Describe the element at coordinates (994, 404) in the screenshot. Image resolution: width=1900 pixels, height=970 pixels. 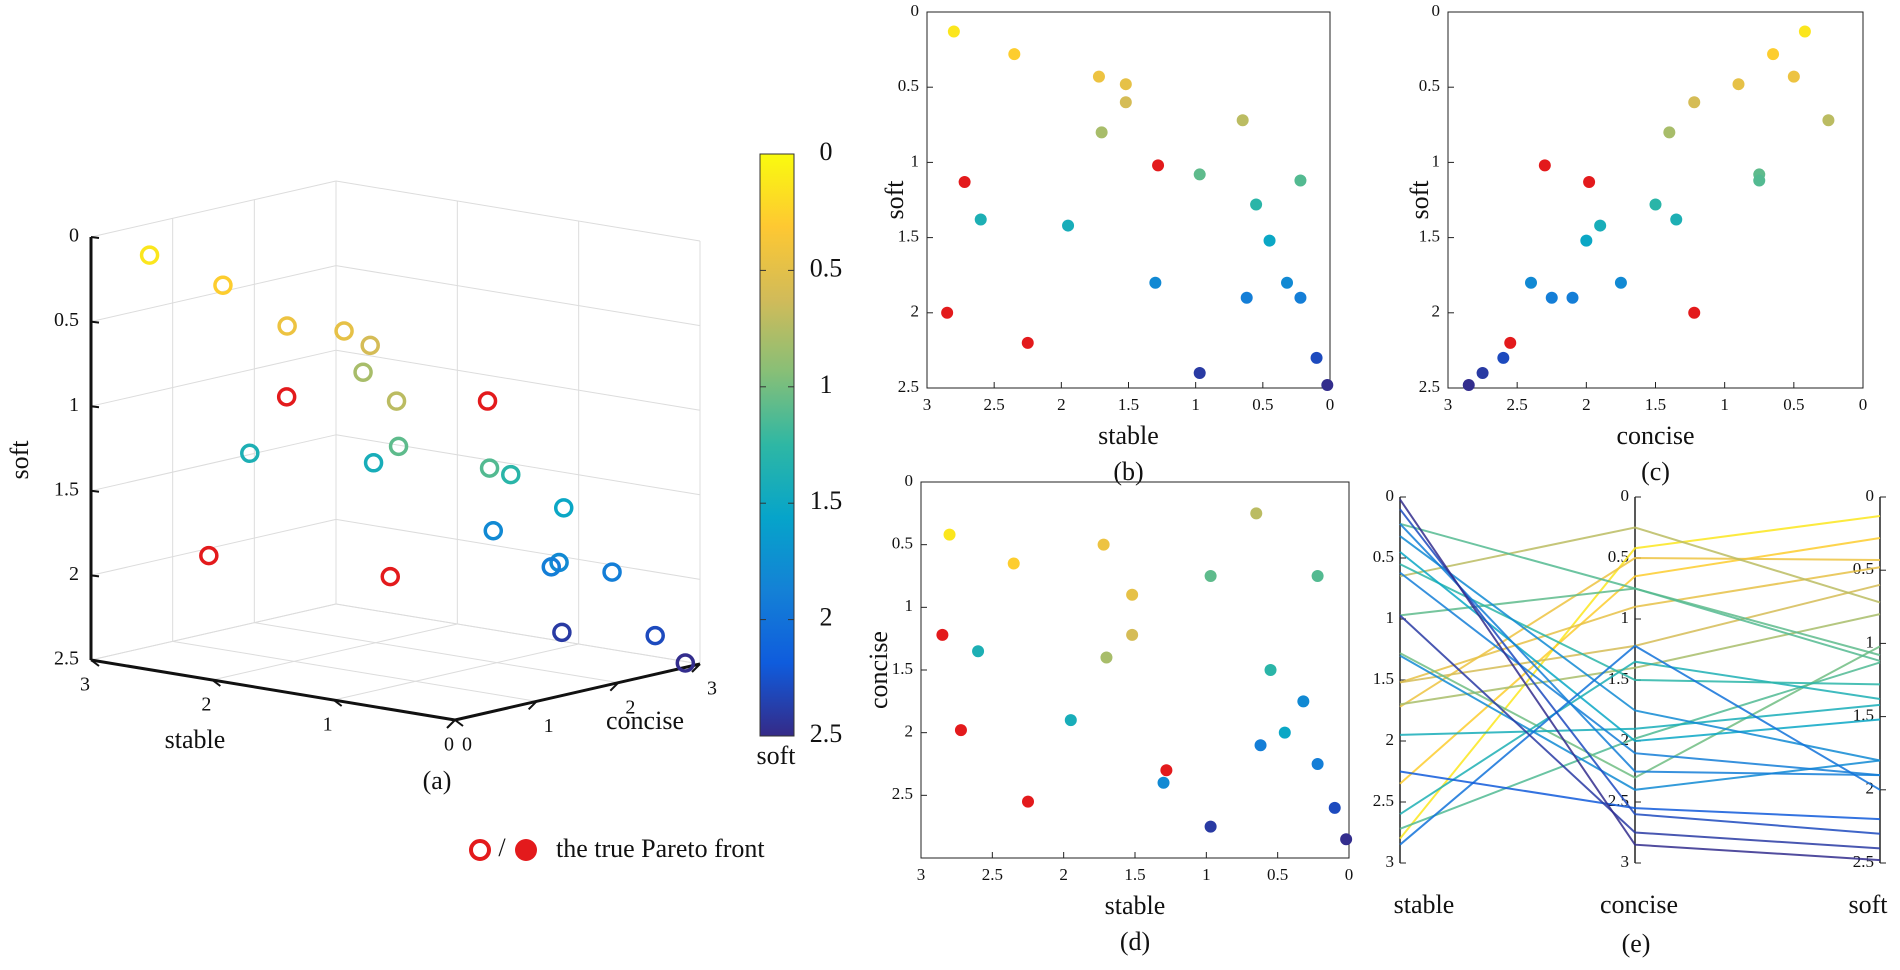
I see `x-tick-label: 2.5` at that location.